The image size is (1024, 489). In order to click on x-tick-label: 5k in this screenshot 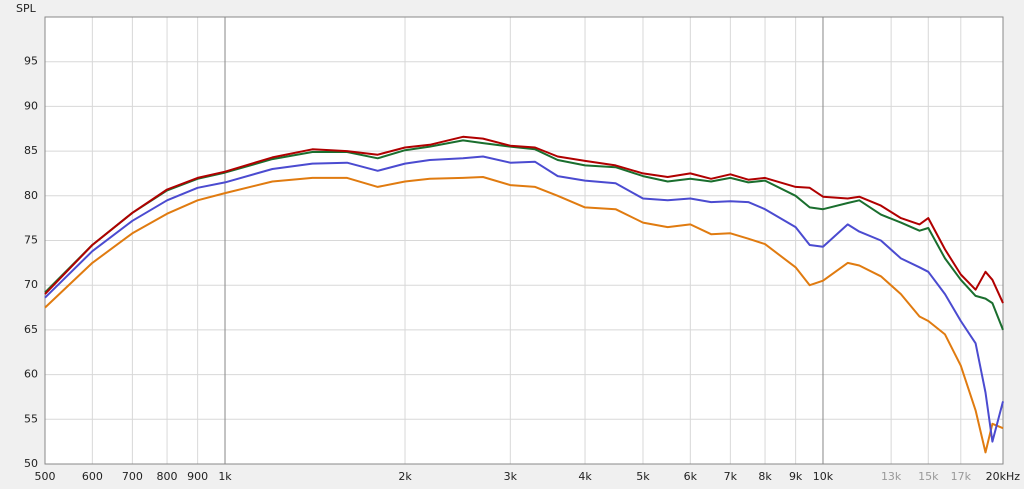, I will do `click(643, 476)`.